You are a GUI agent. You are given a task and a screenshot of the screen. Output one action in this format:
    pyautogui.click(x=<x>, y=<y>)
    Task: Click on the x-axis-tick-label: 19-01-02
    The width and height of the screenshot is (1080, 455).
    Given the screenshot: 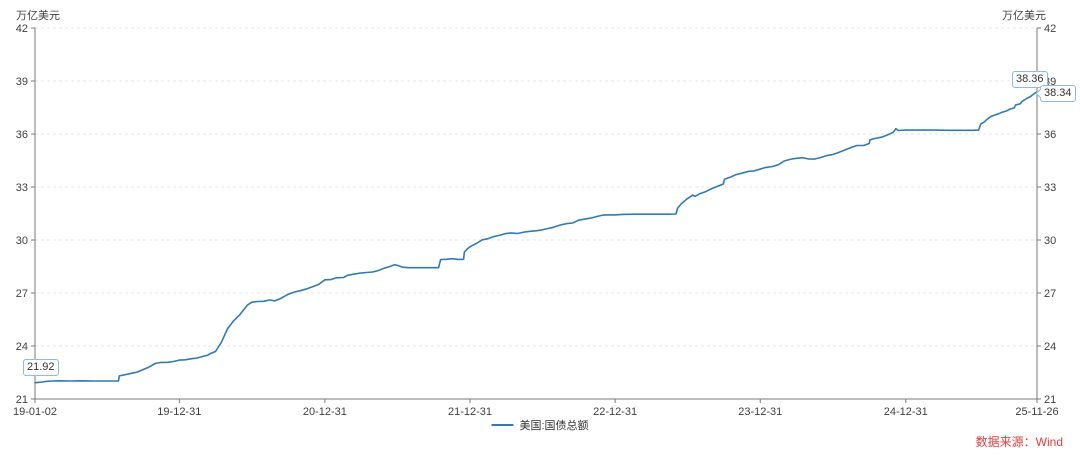 What is the action you would take?
    pyautogui.click(x=35, y=412)
    